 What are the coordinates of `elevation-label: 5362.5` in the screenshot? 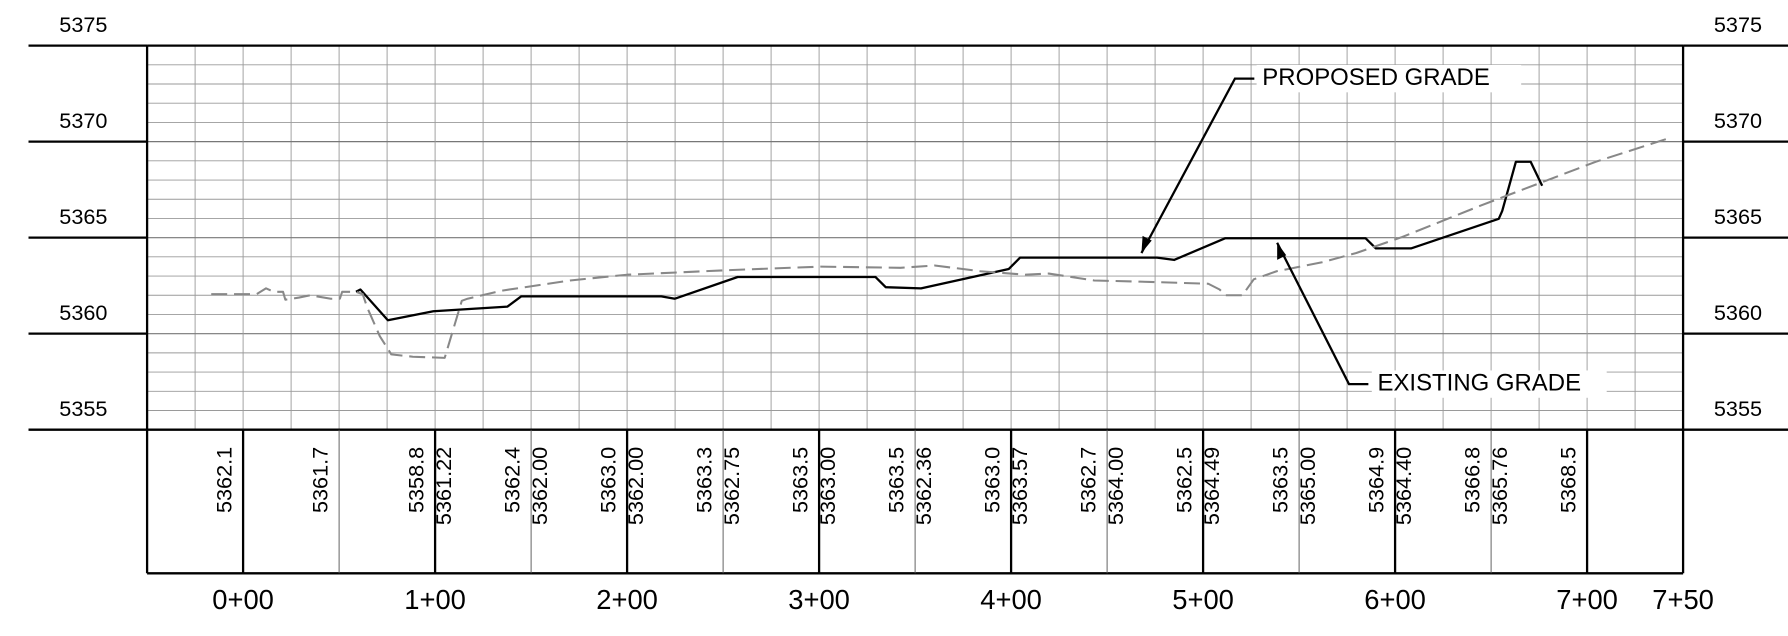 It's located at (1184, 480).